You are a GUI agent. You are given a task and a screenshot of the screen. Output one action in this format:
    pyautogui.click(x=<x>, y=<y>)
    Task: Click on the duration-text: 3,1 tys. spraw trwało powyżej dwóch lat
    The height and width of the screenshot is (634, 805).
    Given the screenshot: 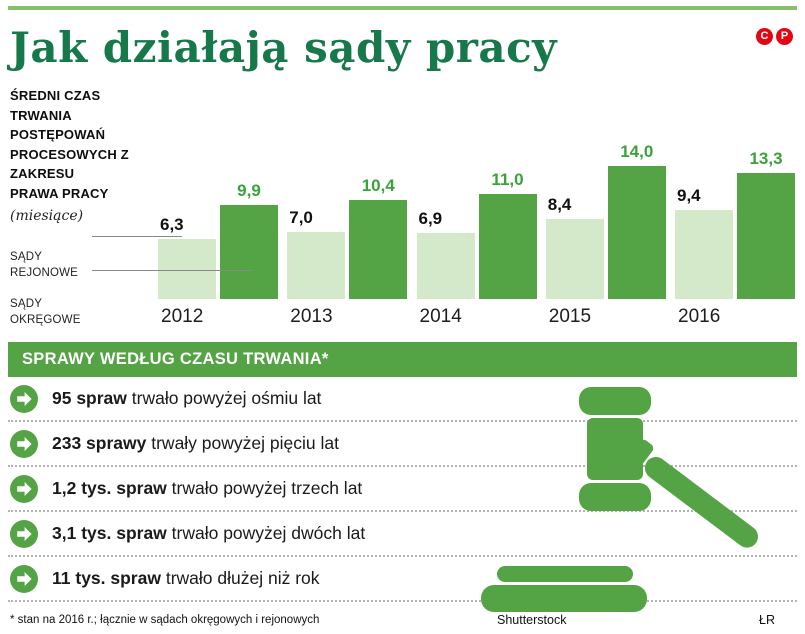 What is the action you would take?
    pyautogui.click(x=209, y=533)
    